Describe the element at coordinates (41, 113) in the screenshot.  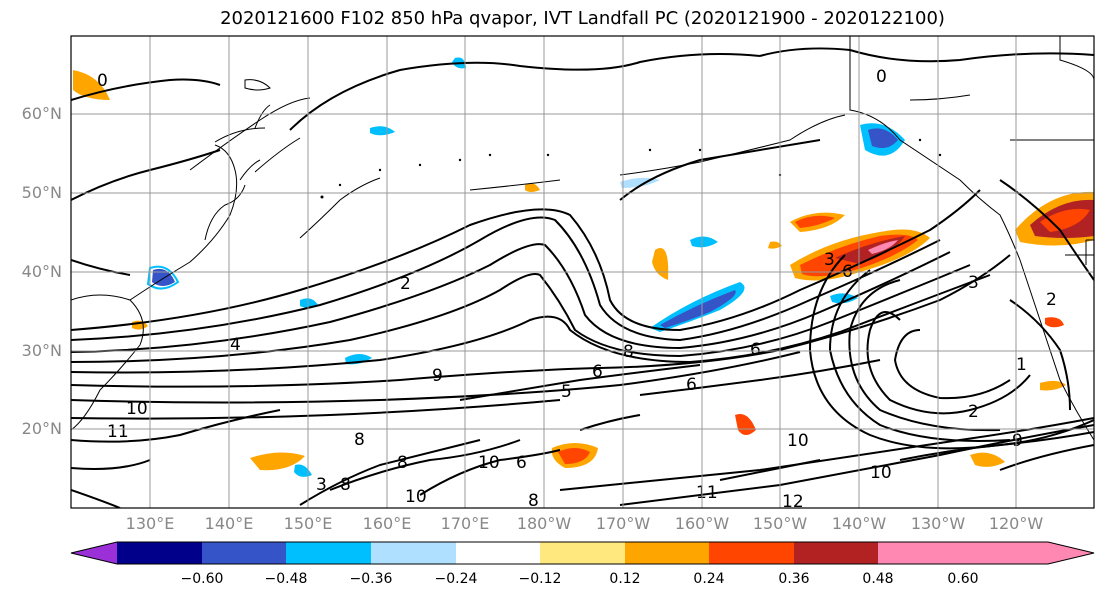
I see `lat-label: 60°N` at that location.